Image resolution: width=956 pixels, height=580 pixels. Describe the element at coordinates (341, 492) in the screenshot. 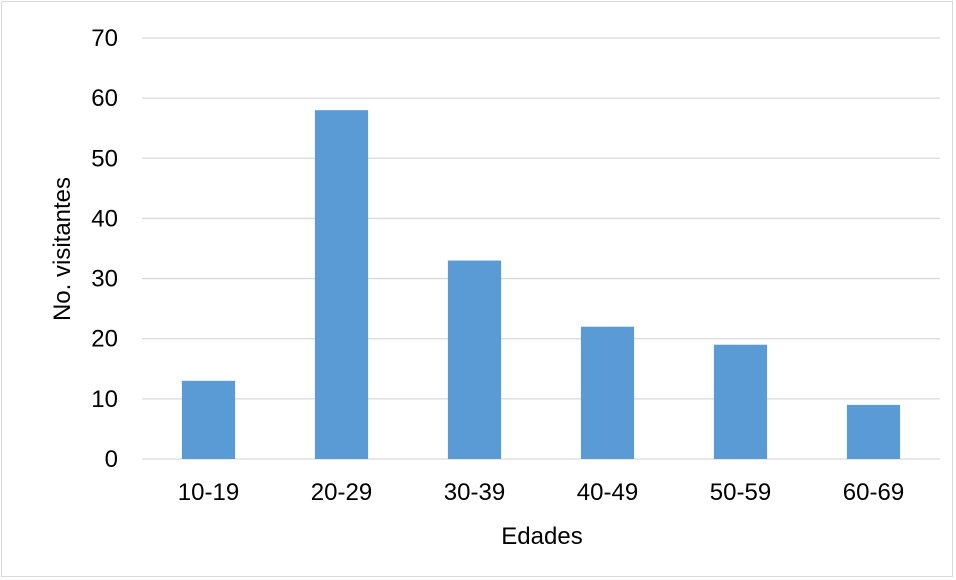

I see `x-tick-label: 20-29` at that location.